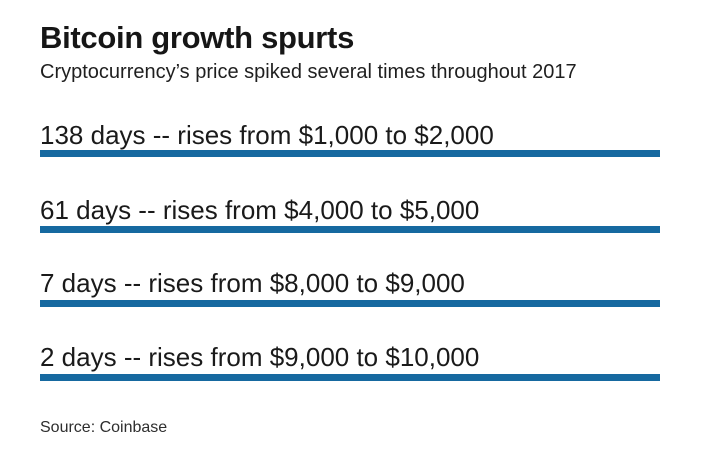 The width and height of the screenshot is (712, 464). Describe the element at coordinates (252, 283) in the screenshot. I see `growth-spurt-row-label: 7 days -- rises from $8,000 to $9,000` at that location.